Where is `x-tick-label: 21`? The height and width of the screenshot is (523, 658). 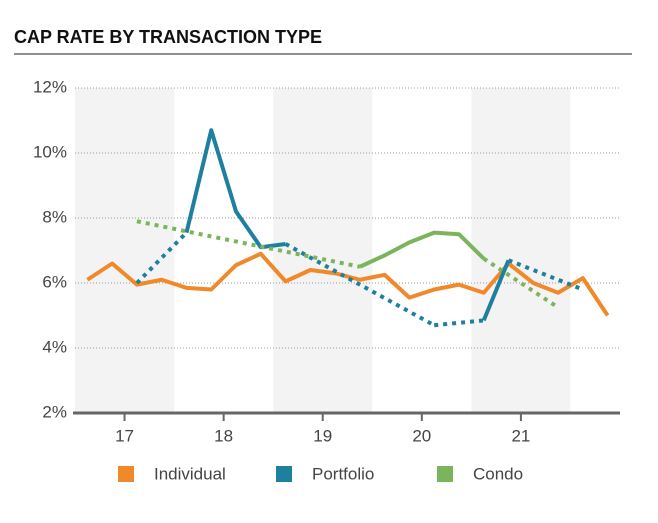 x-tick-label: 21 is located at coordinates (520, 435).